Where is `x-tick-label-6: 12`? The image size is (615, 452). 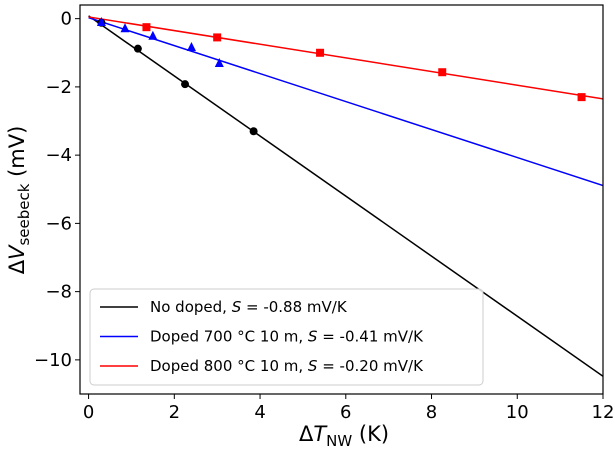
x-tick-label-6: 12 is located at coordinates (603, 412).